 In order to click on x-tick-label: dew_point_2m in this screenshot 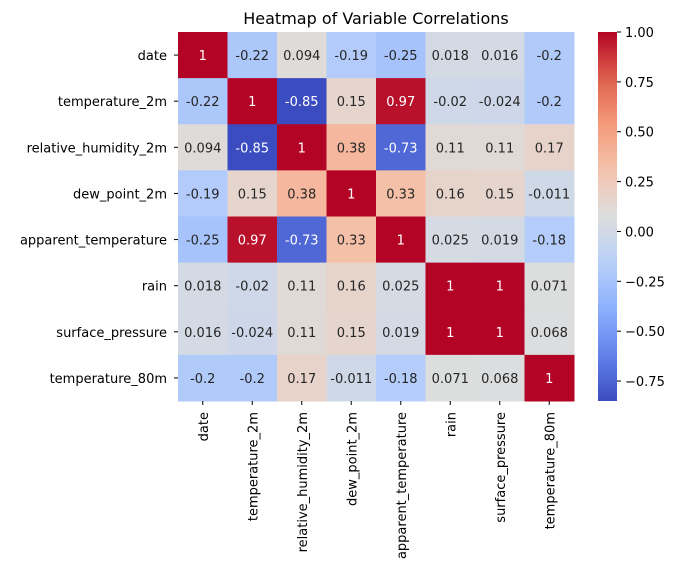, I will do `click(352, 459)`.